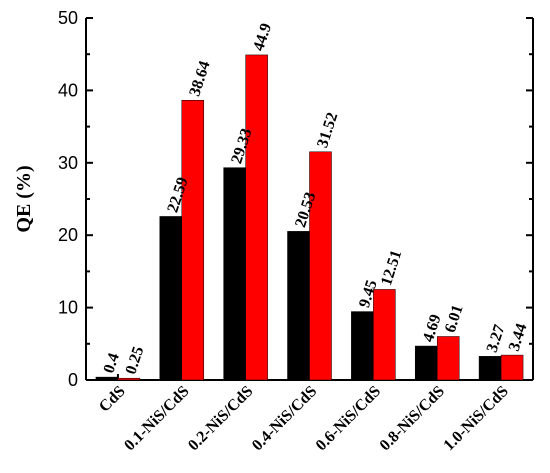 The width and height of the screenshot is (550, 473). What do you see at coordinates (68, 18) in the screenshot?
I see `y-tick-label: 50` at bounding box center [68, 18].